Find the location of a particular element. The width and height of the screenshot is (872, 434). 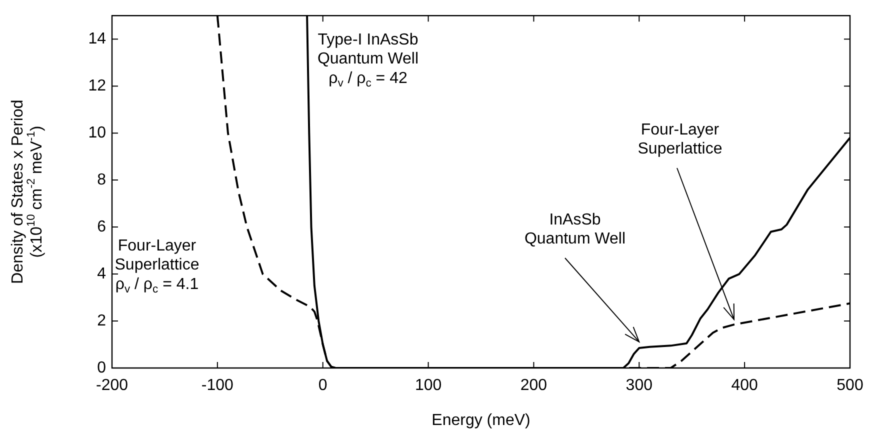

x-tick-label: 200 is located at coordinates (534, 385).